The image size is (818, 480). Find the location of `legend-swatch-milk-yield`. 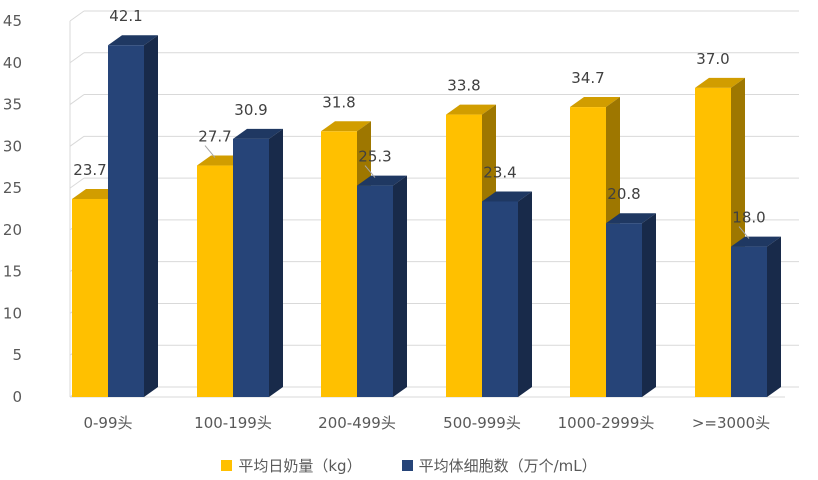

legend-swatch-milk-yield is located at coordinates (227, 465).